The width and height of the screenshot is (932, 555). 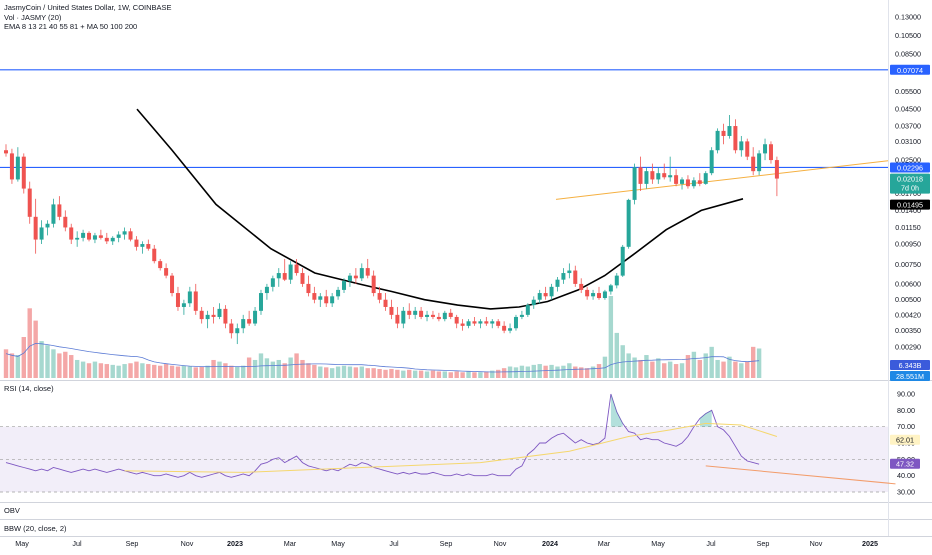 What do you see at coordinates (908, 53) in the screenshot?
I see `price-tick-label: 0.08500` at bounding box center [908, 53].